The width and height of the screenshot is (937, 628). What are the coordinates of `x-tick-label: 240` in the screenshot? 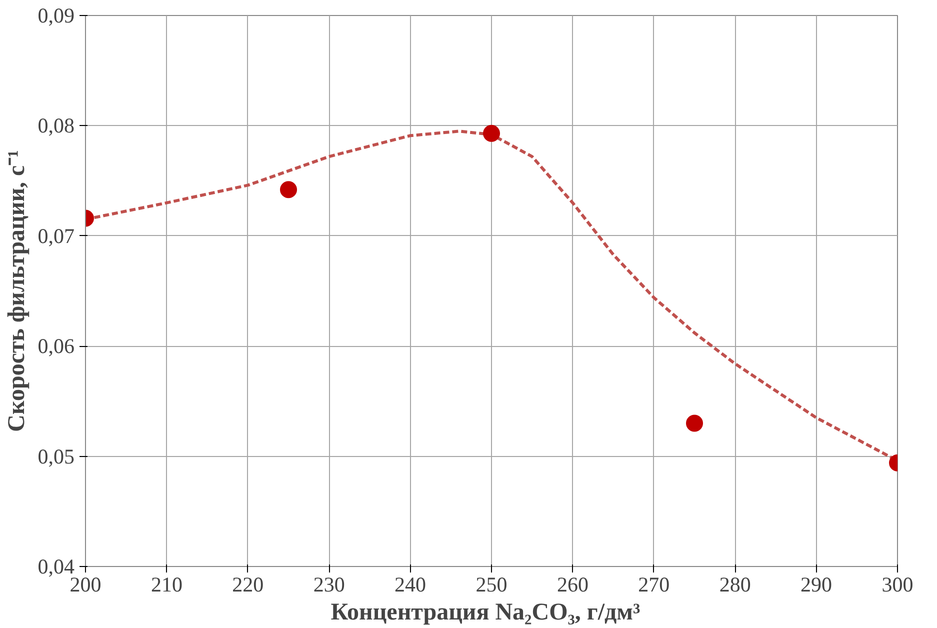 It's located at (410, 584).